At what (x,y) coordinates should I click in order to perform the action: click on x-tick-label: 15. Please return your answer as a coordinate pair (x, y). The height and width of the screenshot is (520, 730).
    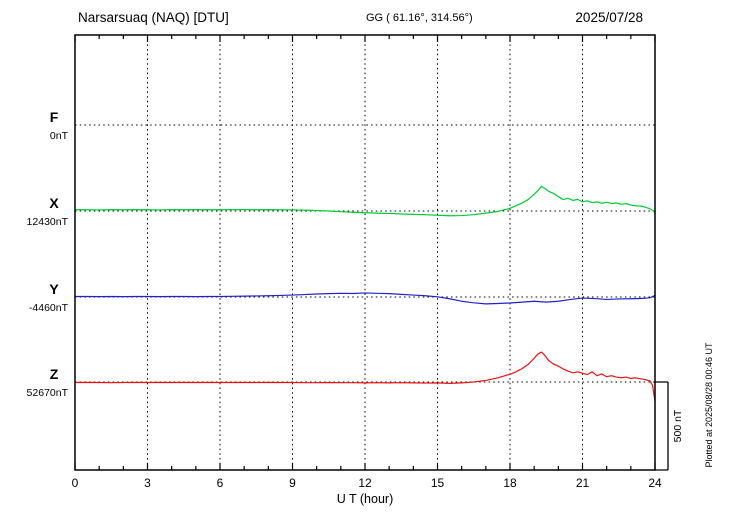
    Looking at the image, I should click on (438, 483).